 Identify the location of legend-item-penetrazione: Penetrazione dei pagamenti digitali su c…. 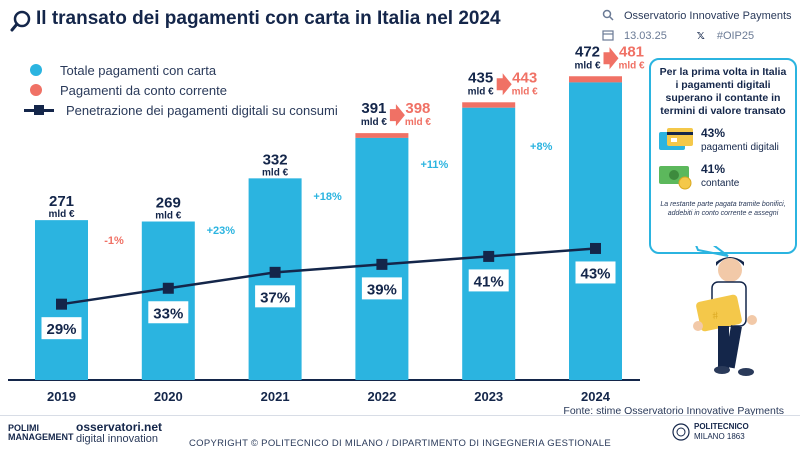
(181, 110).